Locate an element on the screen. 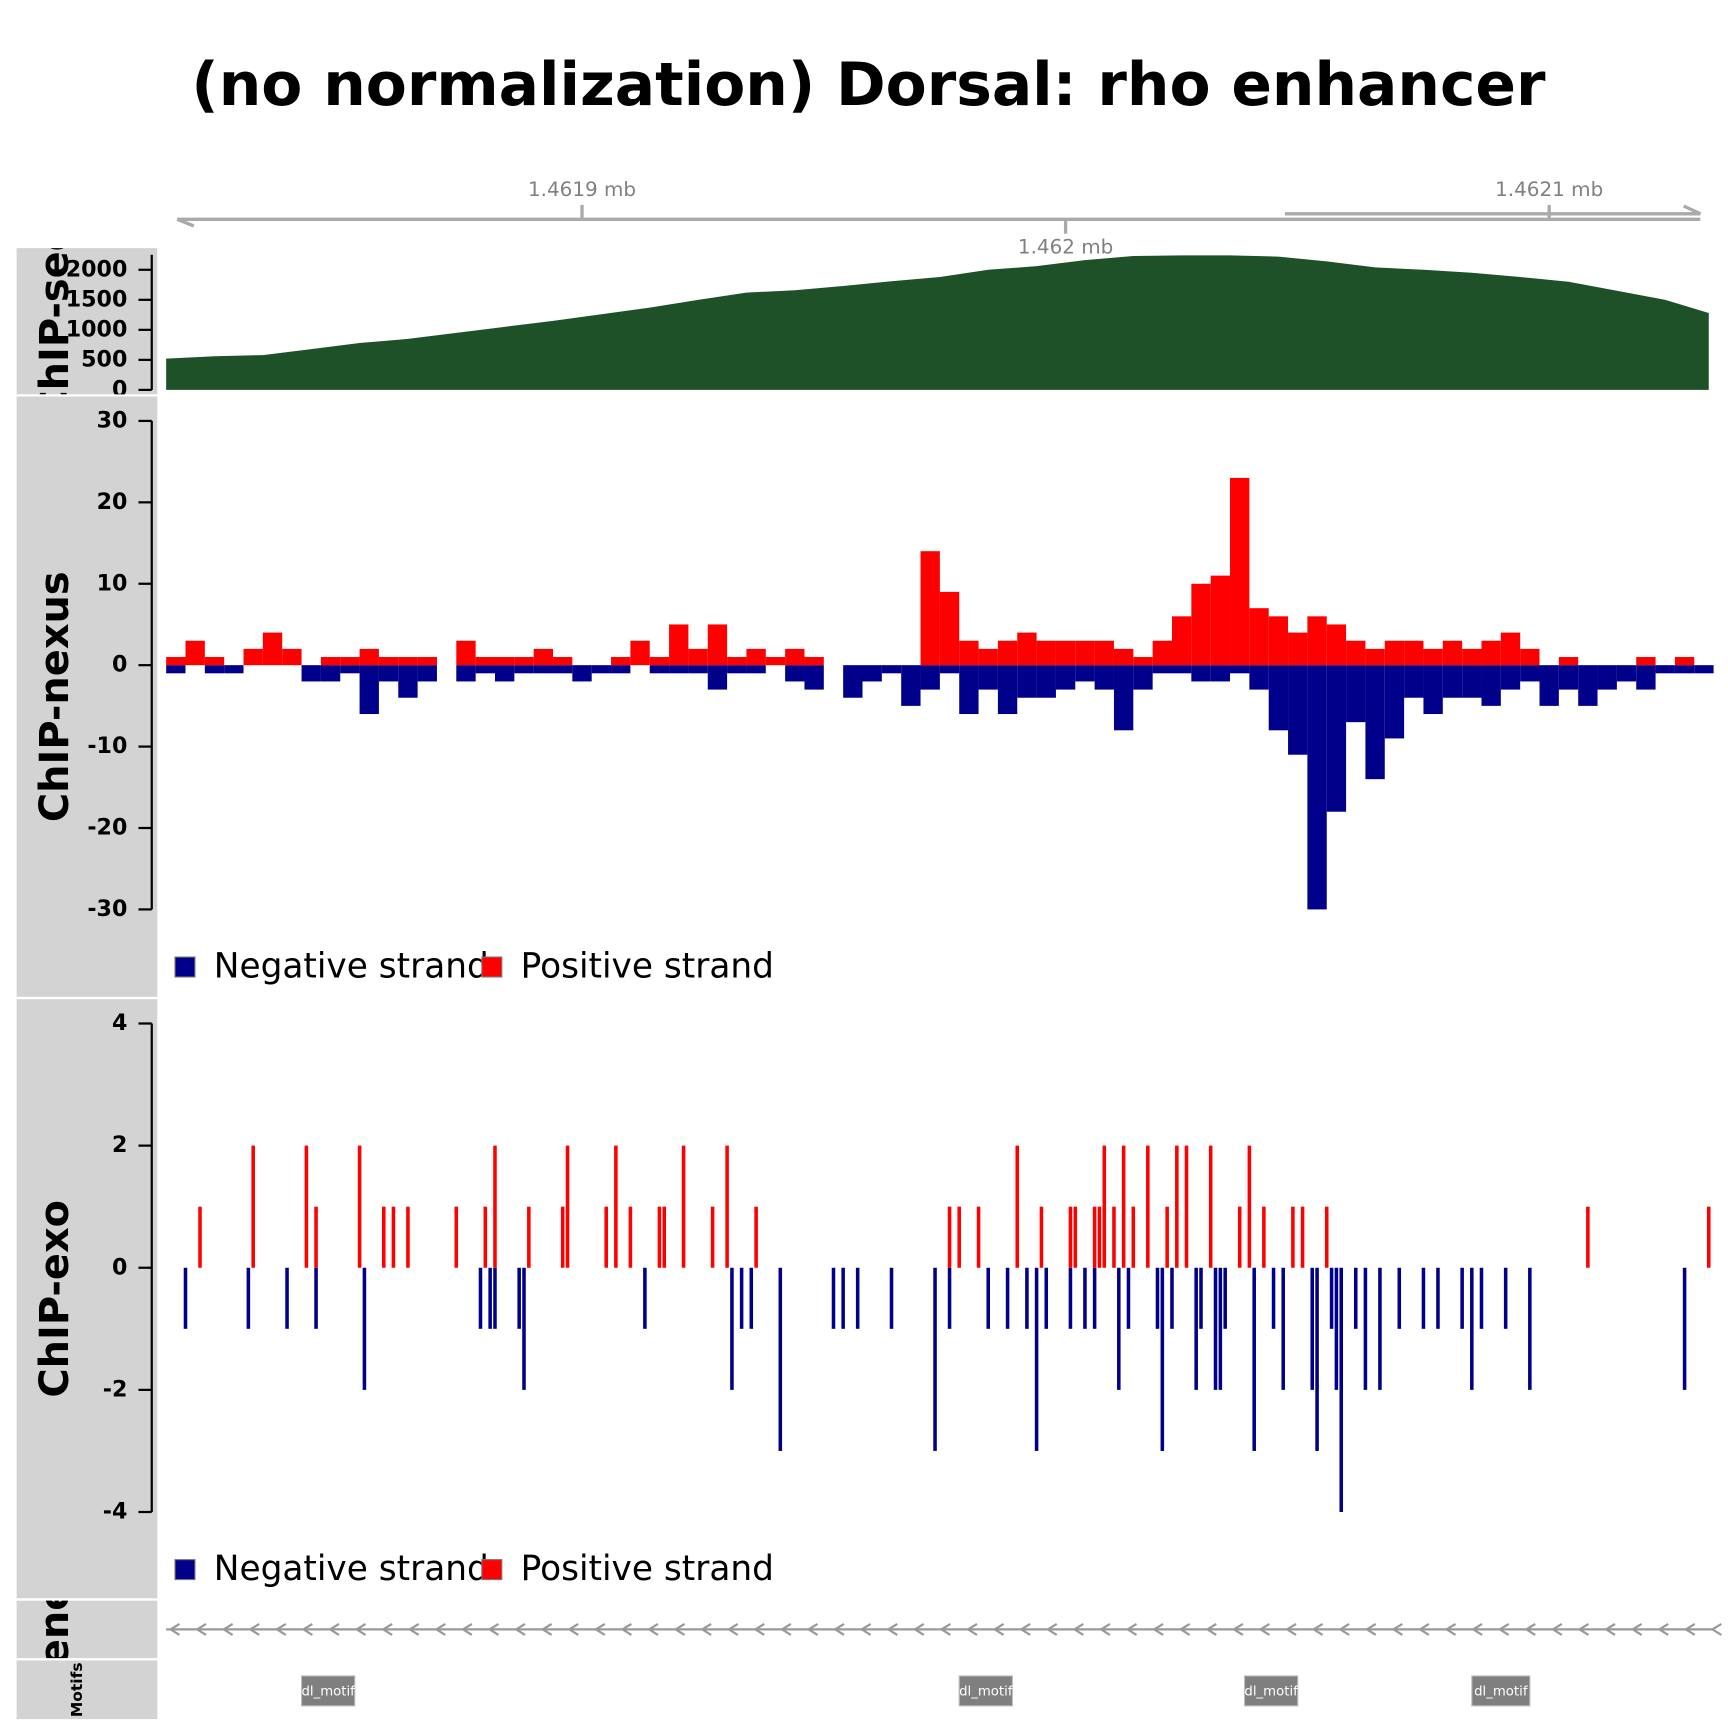  y-tick-label: 500 is located at coordinates (104, 359).